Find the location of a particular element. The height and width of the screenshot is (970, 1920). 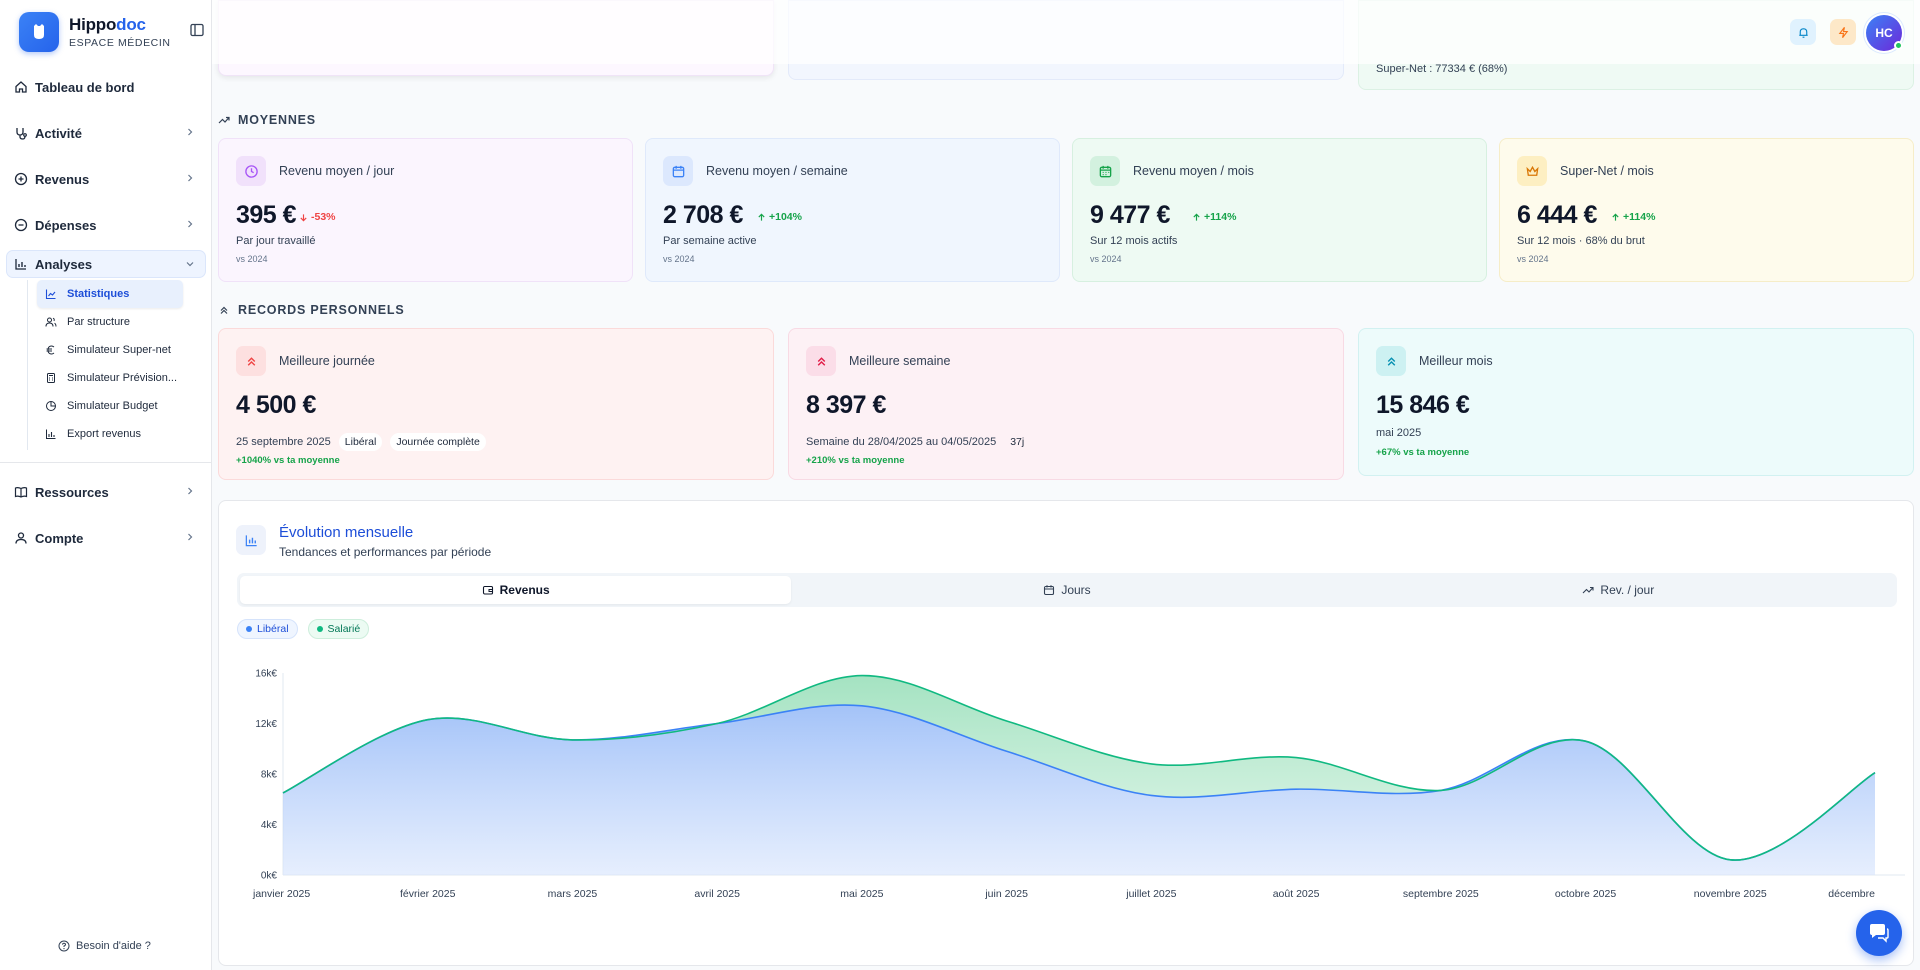

tab-jours: Jours is located at coordinates (1066, 590).